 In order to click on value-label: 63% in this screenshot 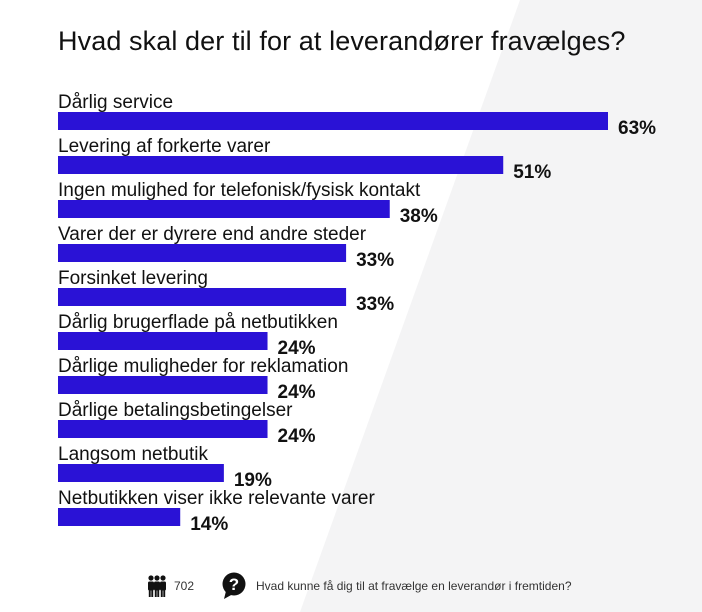, I will do `click(637, 128)`.